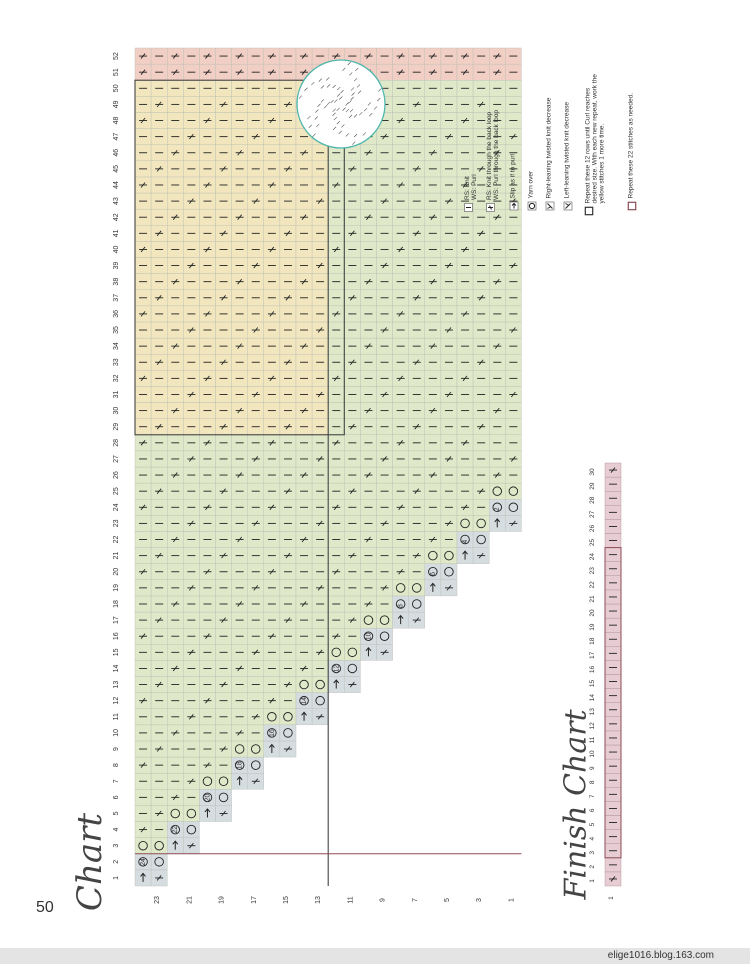 This screenshot has height=964, width=750. I want to click on stitch-number: 6, so click(116, 797).